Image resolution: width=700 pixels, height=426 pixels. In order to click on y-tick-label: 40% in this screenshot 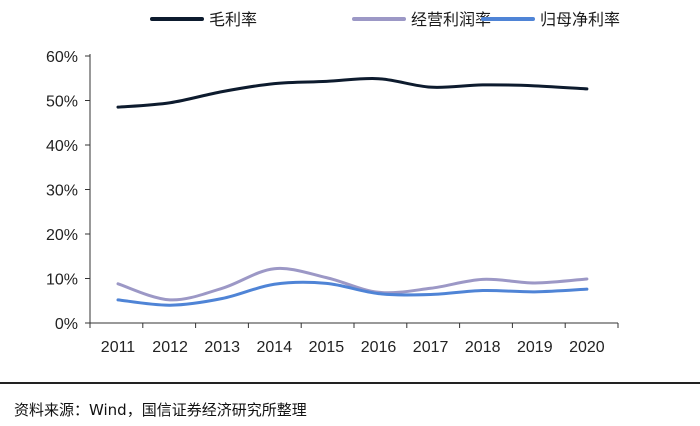, I will do `click(62, 146)`.